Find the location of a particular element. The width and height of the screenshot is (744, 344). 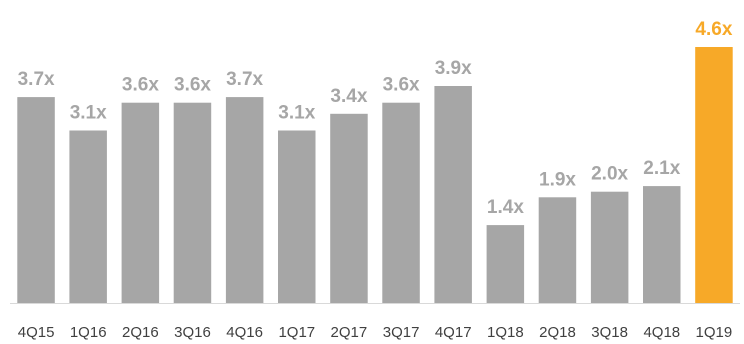

bar-4Q16 is located at coordinates (244, 200).